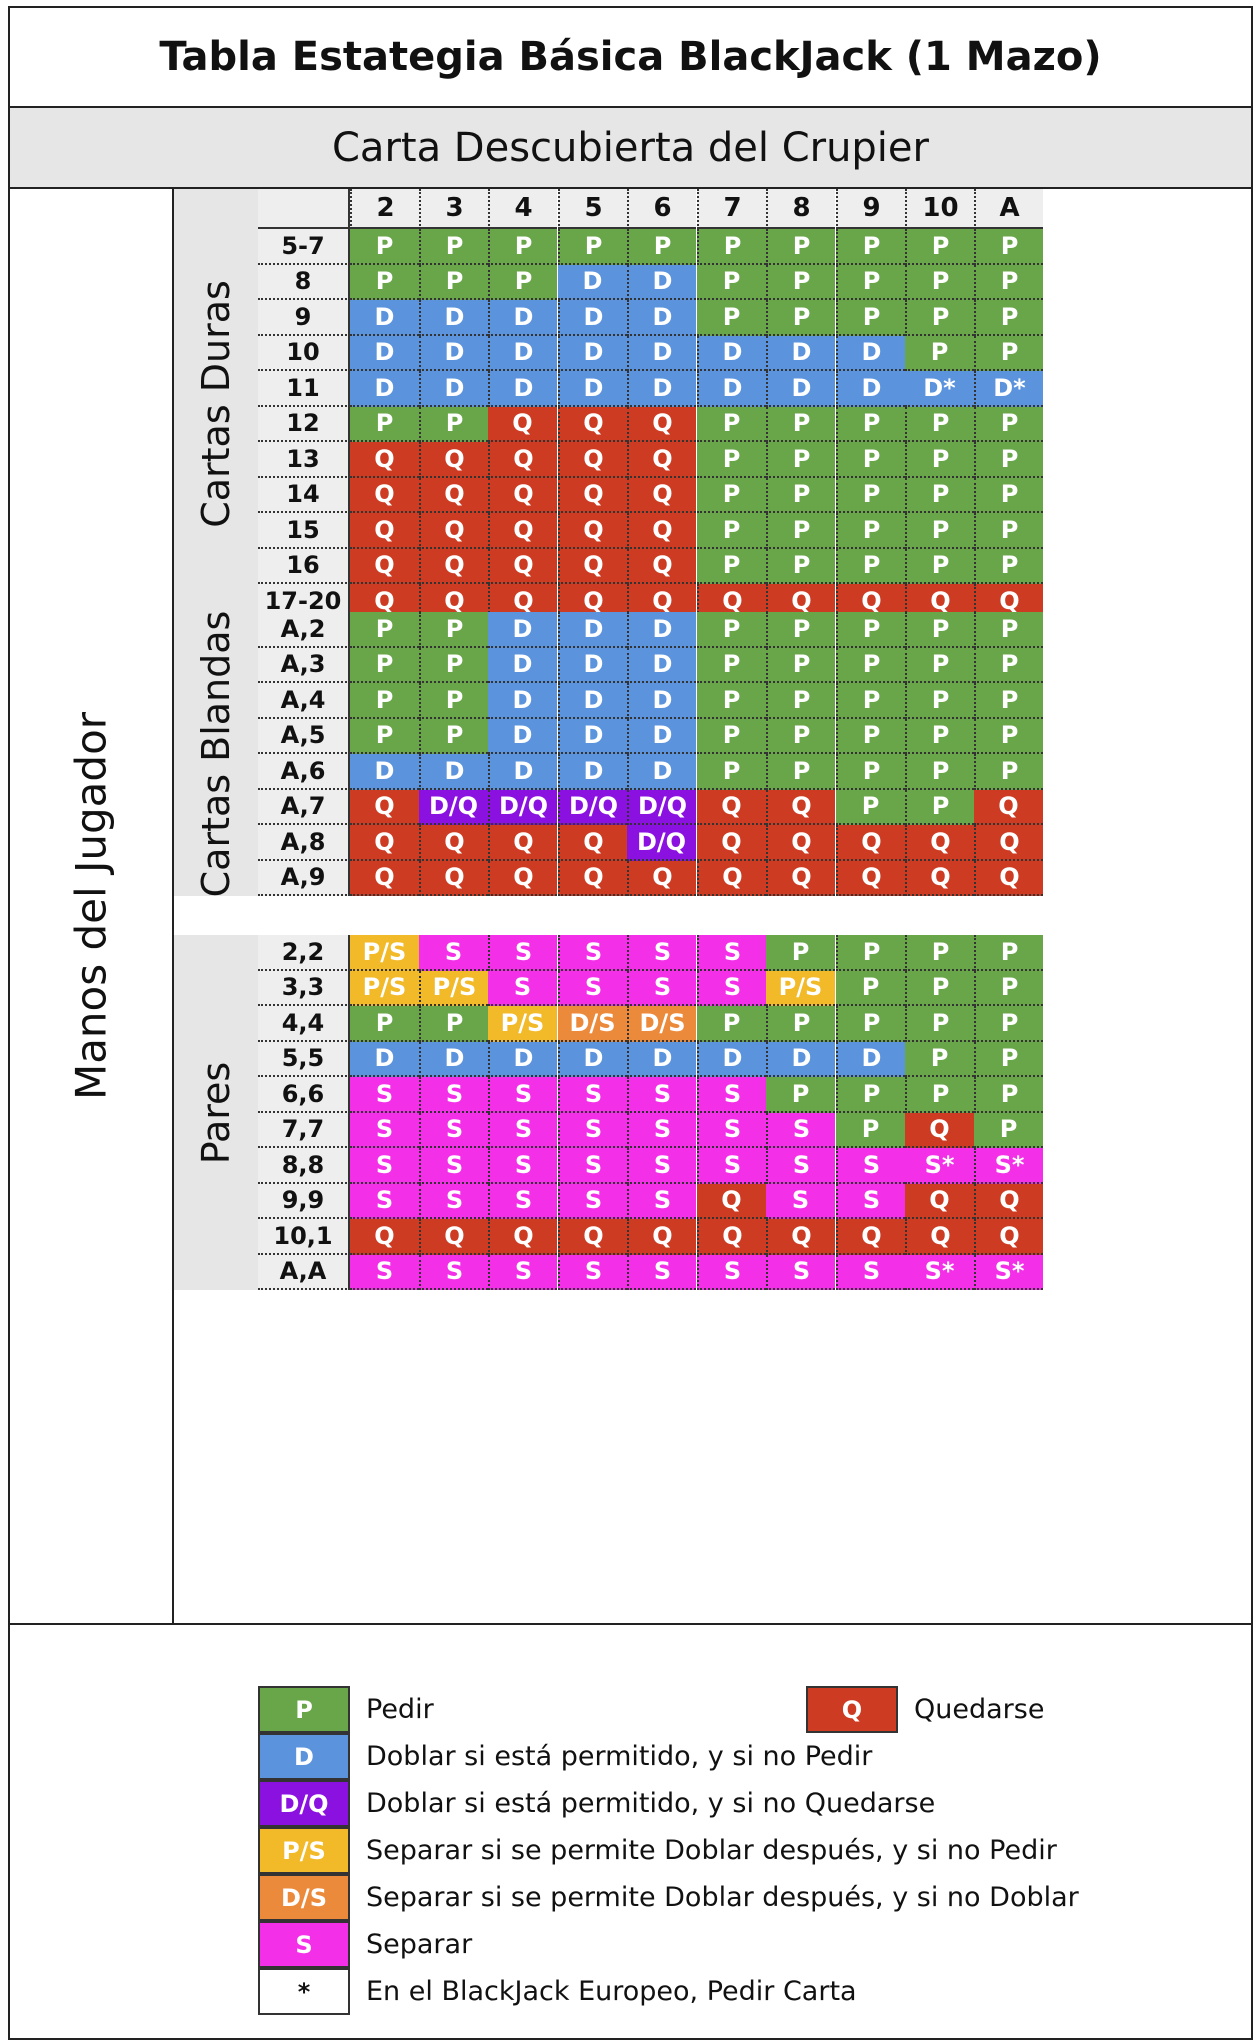 Image resolution: width=1260 pixels, height=2044 pixels. Describe the element at coordinates (630, 1624) in the screenshot. I see `legend-divider` at that location.